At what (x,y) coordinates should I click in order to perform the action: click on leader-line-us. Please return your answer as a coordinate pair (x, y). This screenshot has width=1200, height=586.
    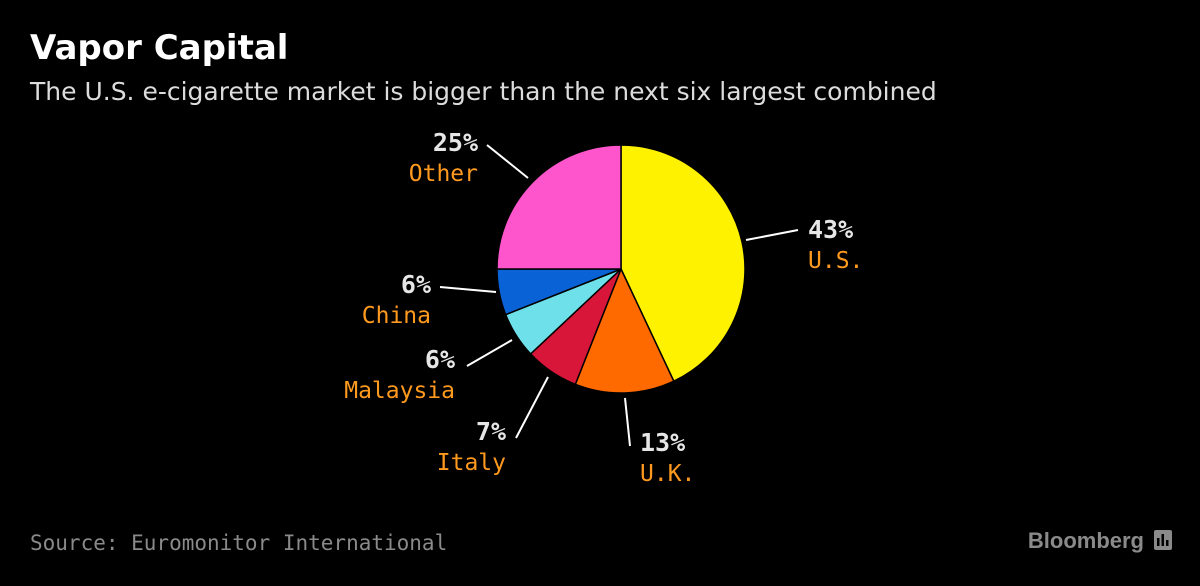
    Looking at the image, I should click on (772, 235).